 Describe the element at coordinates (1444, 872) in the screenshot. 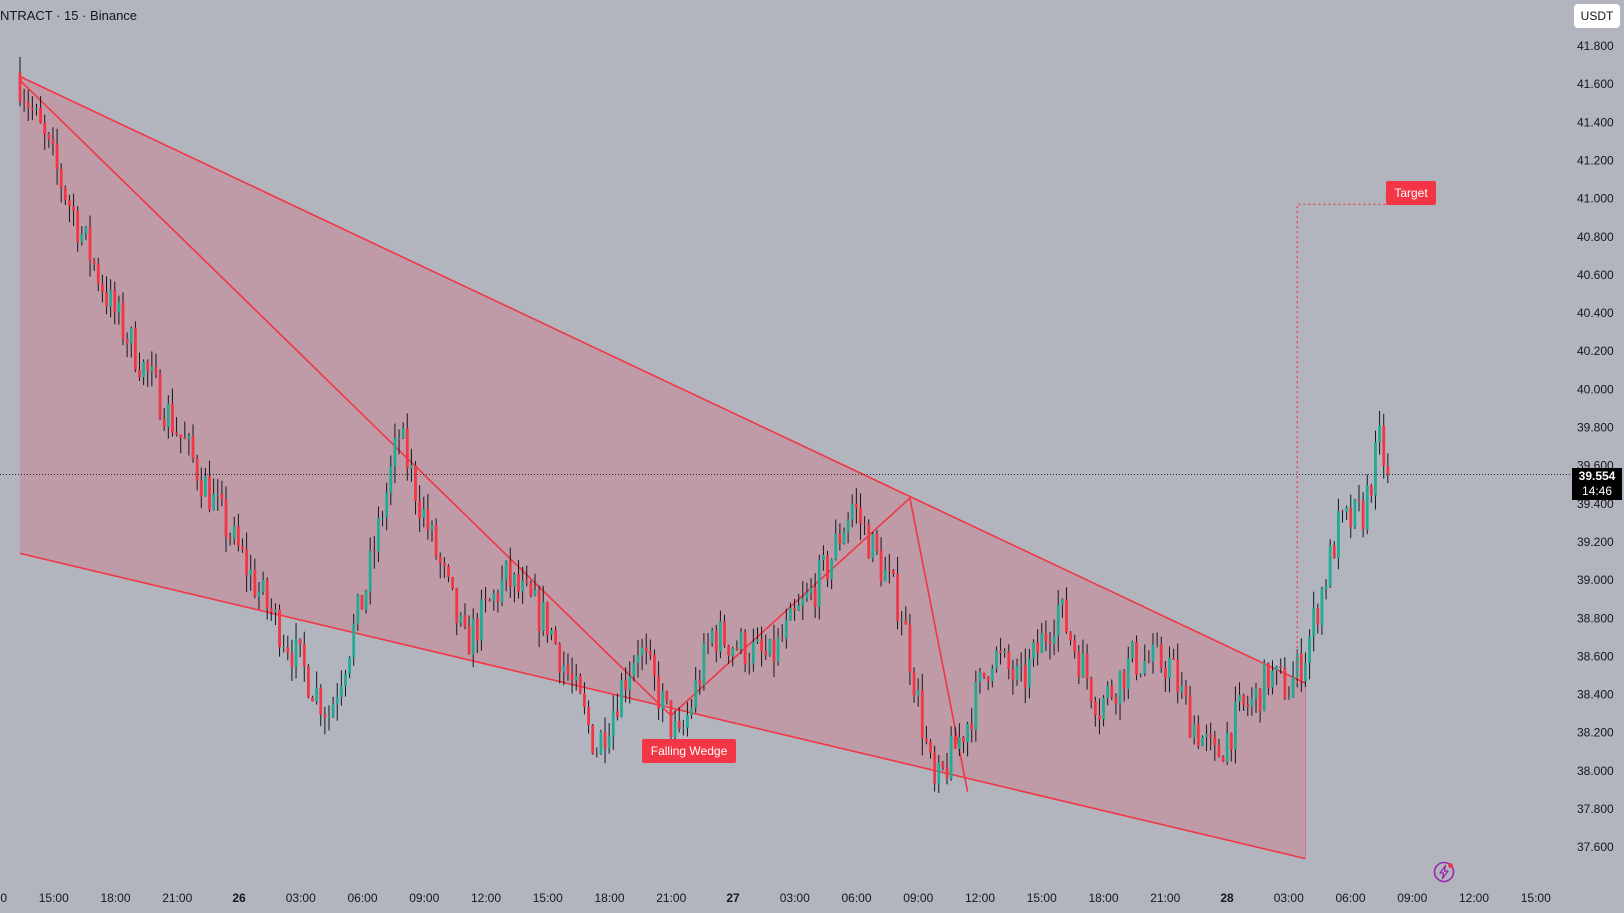

I see `lightning-bolt-icon` at that location.